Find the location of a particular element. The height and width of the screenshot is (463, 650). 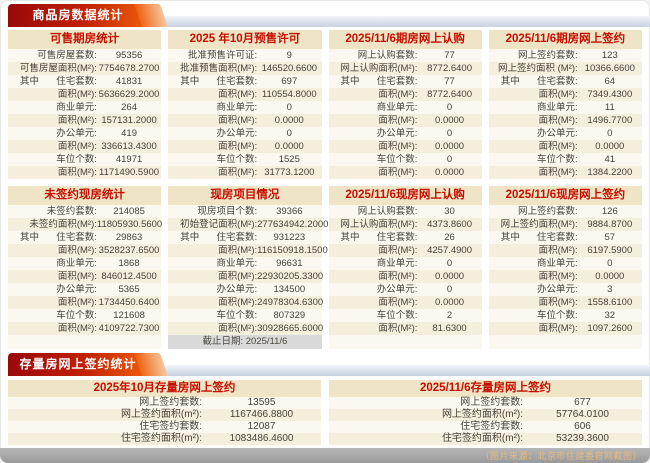

panel-title: 2025年10月存量房网上签约 is located at coordinates (164, 388).